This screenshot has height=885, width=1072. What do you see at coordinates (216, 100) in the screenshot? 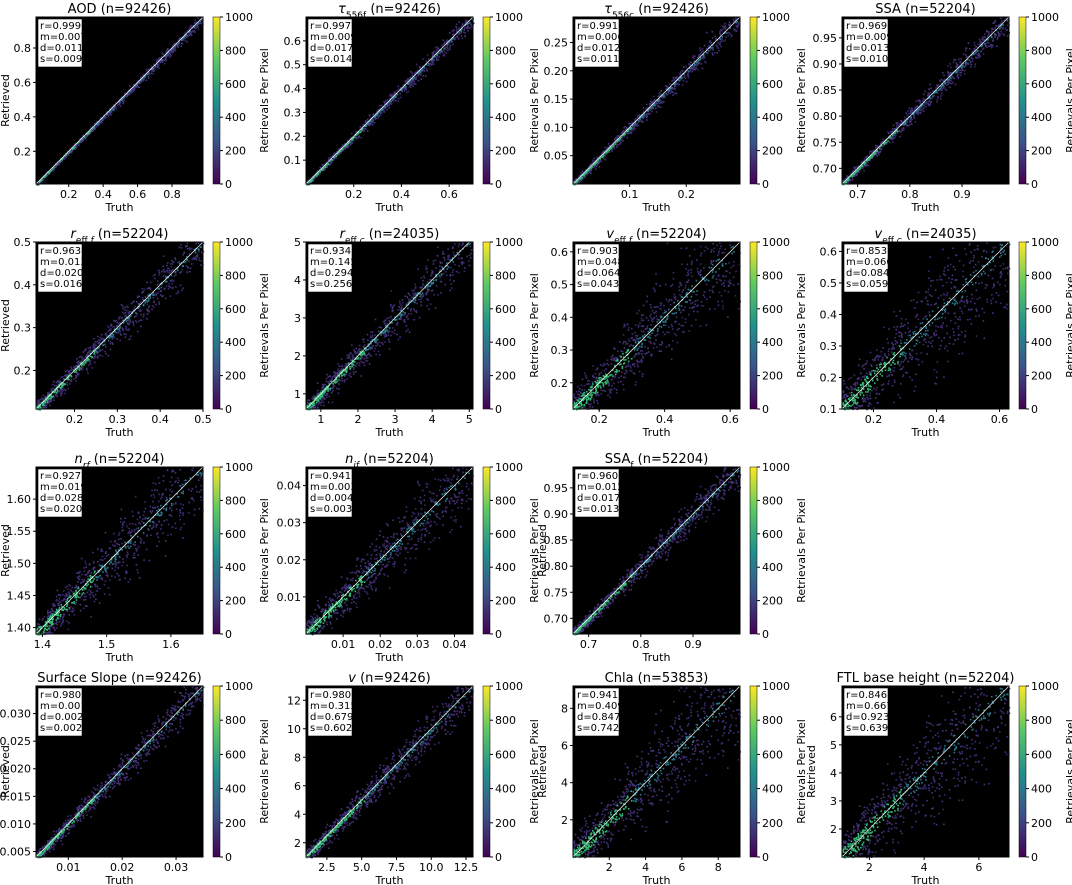
I see `colorbar-gradient` at bounding box center [216, 100].